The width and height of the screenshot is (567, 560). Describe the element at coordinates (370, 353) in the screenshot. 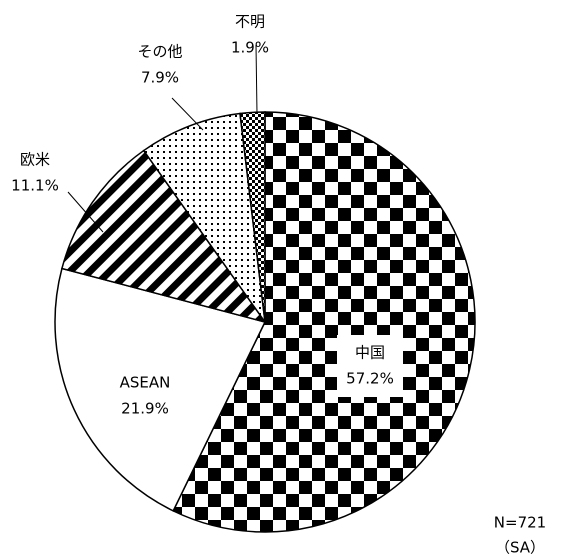

I see `slice-label: 中国` at that location.